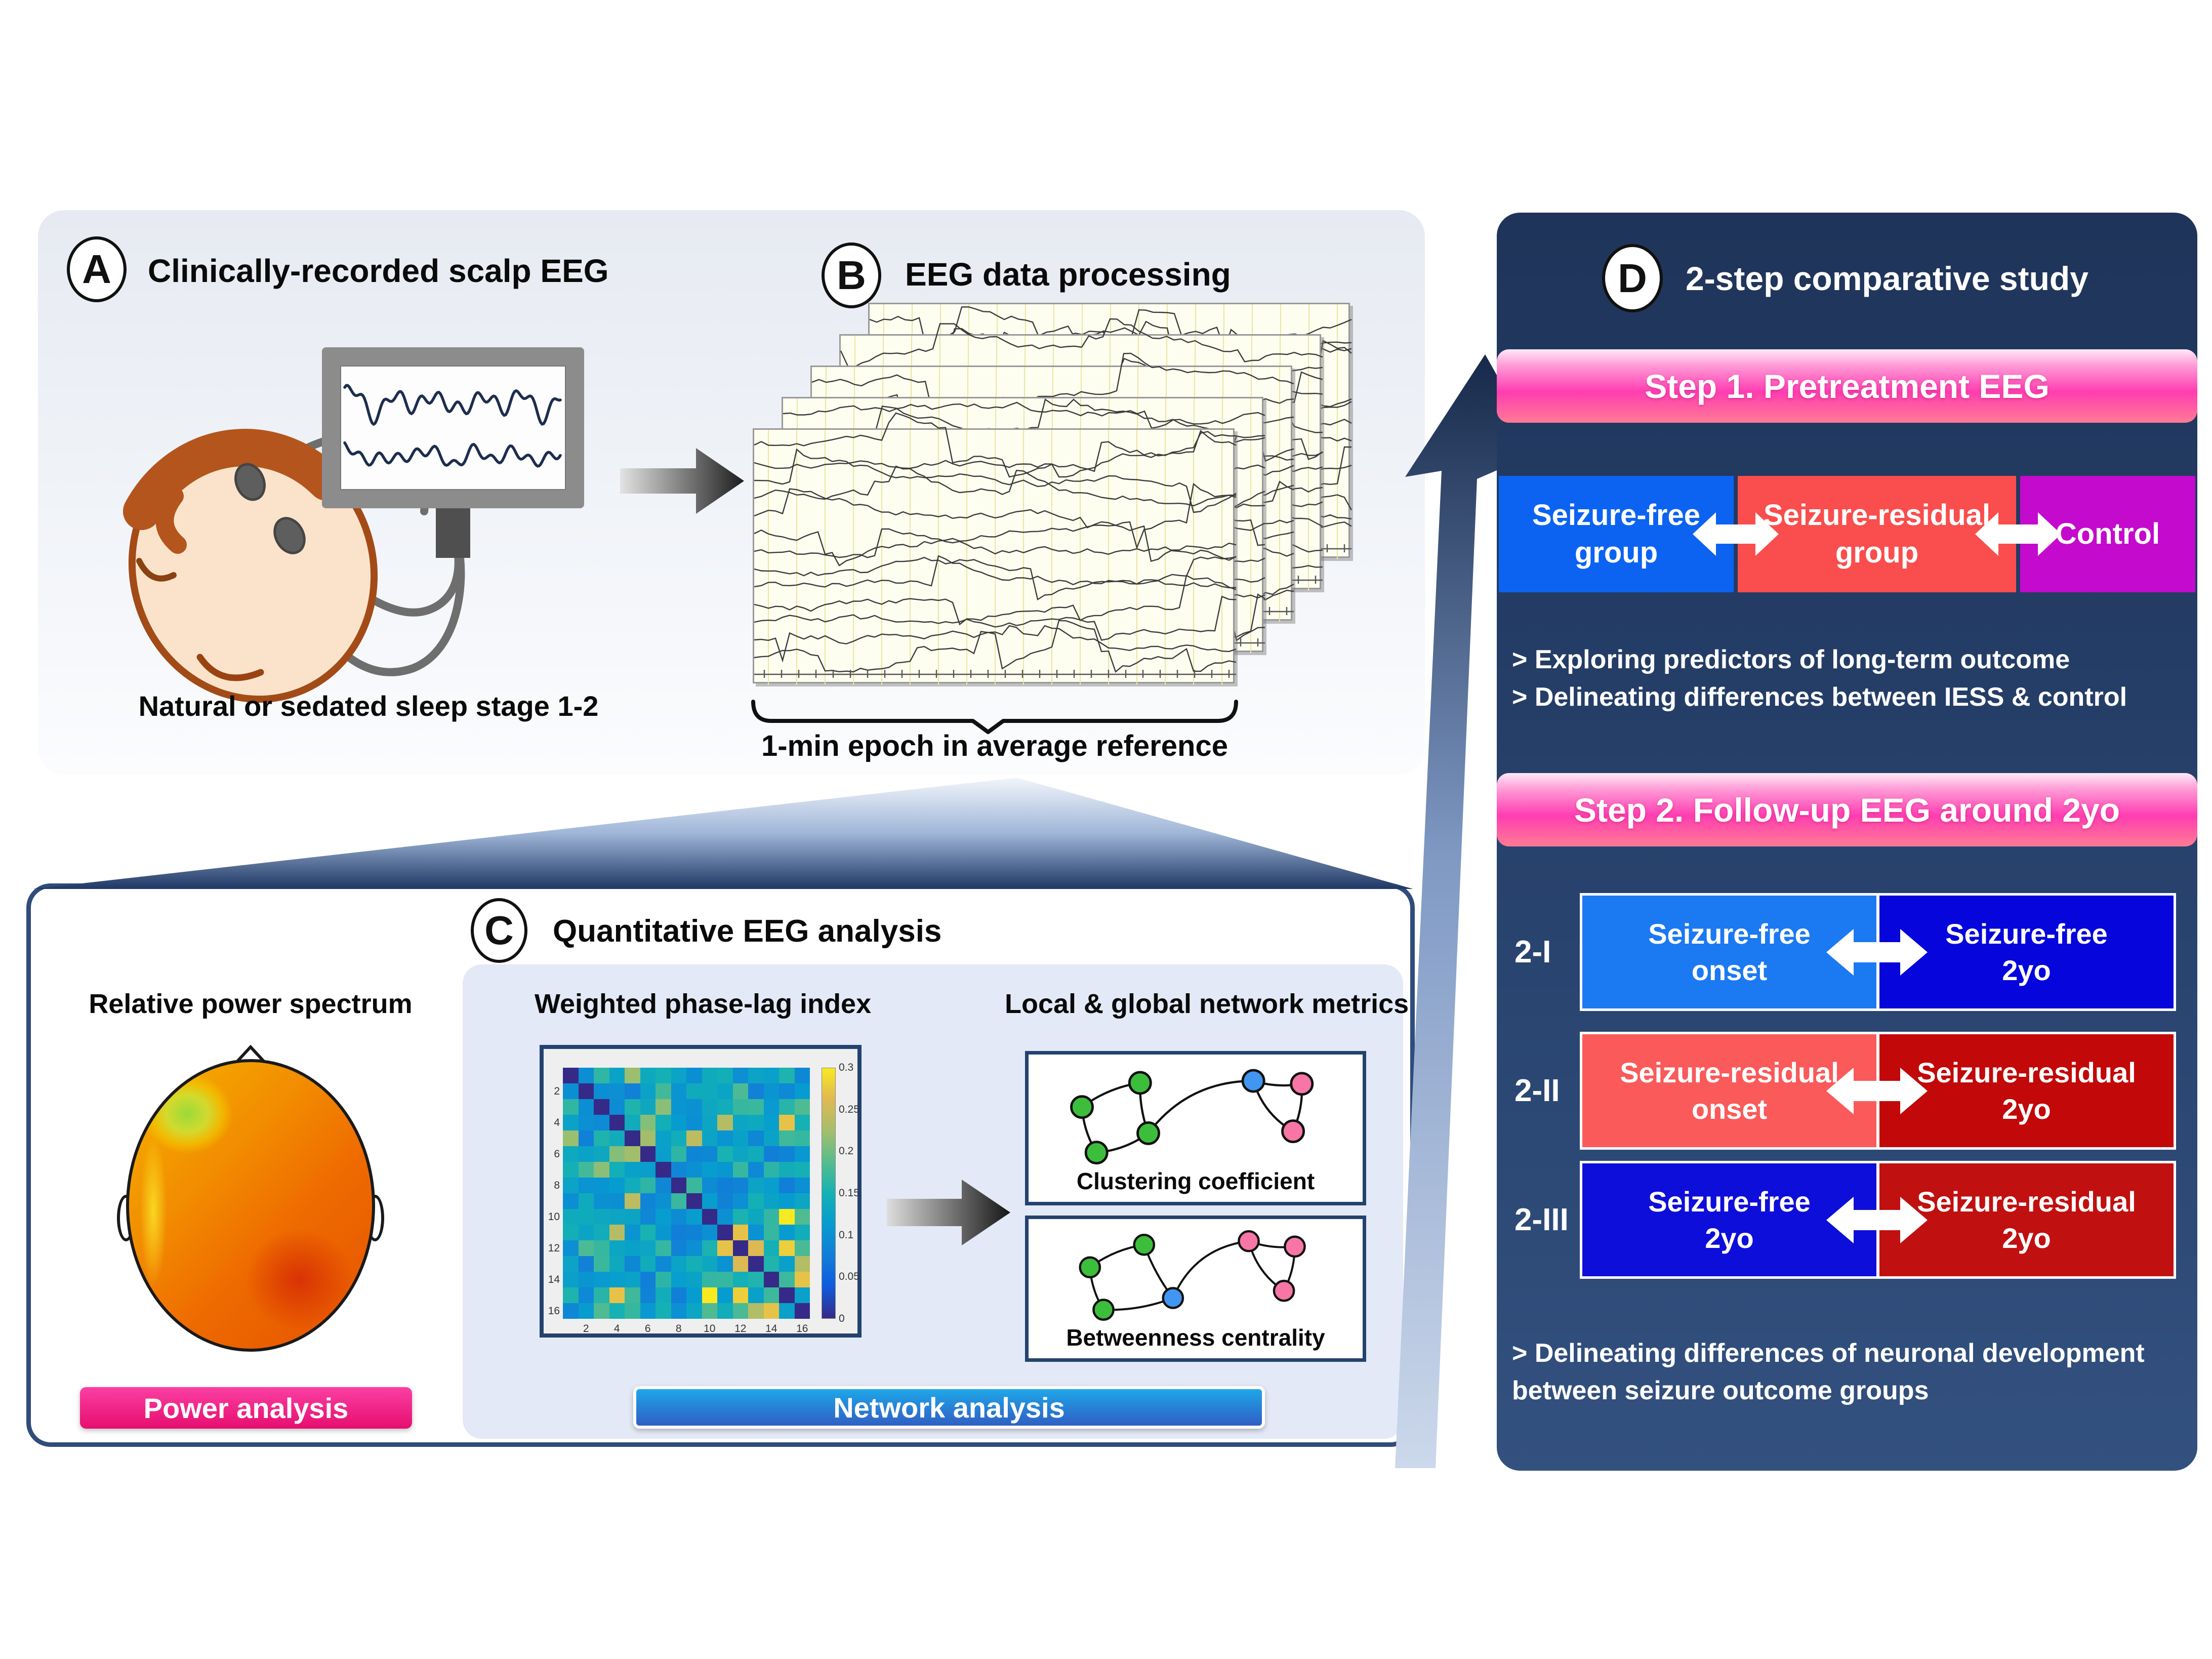 The height and width of the screenshot is (1659, 2212). I want to click on clustering-coefficient-box: Clustering coefficient, so click(1195, 1128).